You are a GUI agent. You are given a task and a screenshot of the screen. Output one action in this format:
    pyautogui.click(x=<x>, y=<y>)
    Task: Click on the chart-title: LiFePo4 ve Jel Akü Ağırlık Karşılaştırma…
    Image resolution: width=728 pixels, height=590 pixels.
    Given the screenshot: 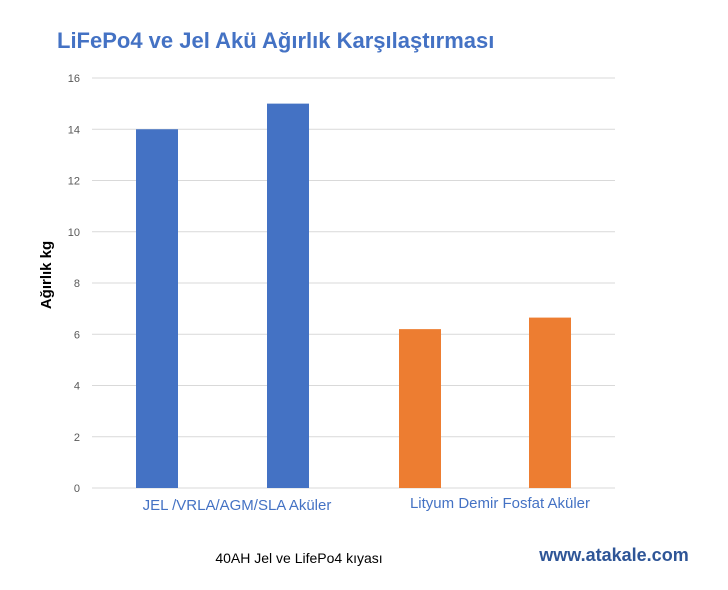 What is the action you would take?
    pyautogui.click(x=275, y=40)
    